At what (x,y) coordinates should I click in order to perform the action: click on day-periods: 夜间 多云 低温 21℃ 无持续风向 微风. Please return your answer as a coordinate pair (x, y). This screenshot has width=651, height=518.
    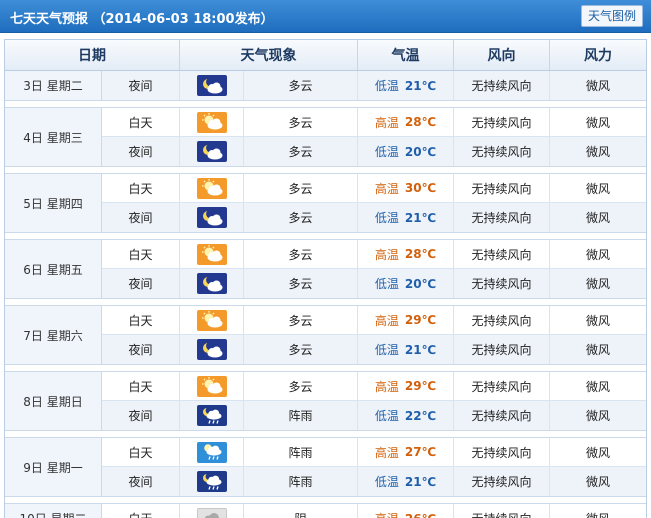
    Looking at the image, I should click on (374, 85).